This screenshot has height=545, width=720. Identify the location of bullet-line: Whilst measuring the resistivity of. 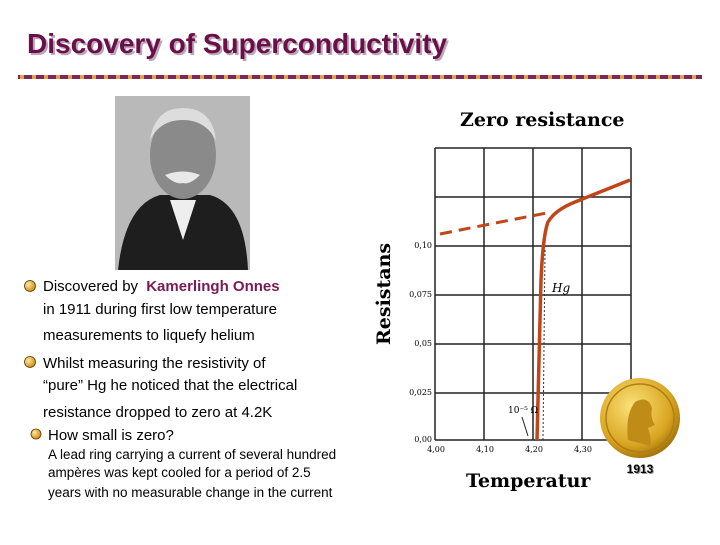
(154, 363).